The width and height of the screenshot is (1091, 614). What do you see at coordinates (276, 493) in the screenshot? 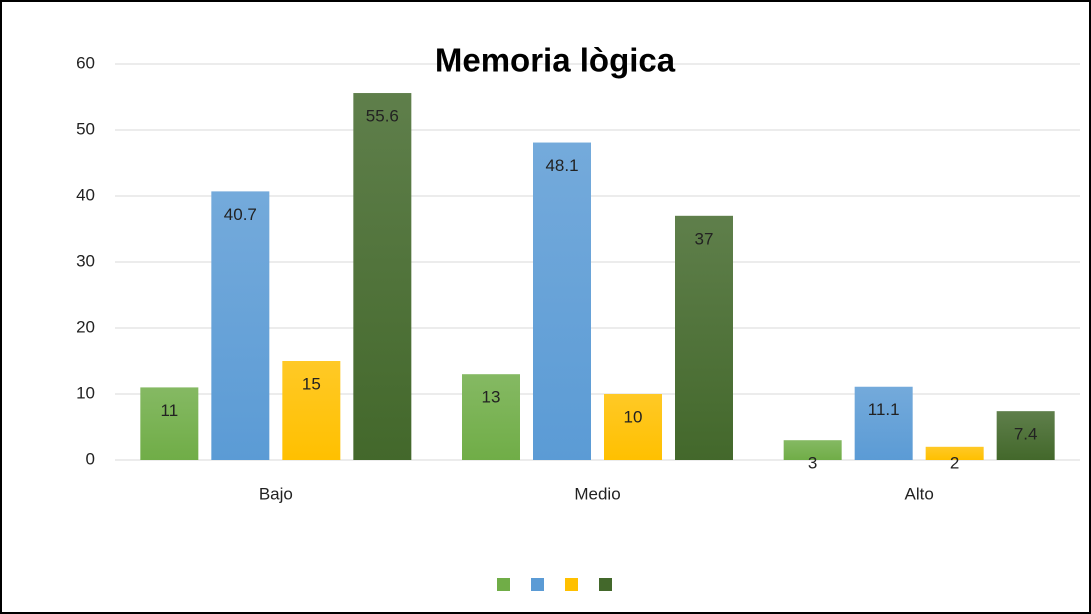
I see `x-tick-label: Bajo` at bounding box center [276, 493].